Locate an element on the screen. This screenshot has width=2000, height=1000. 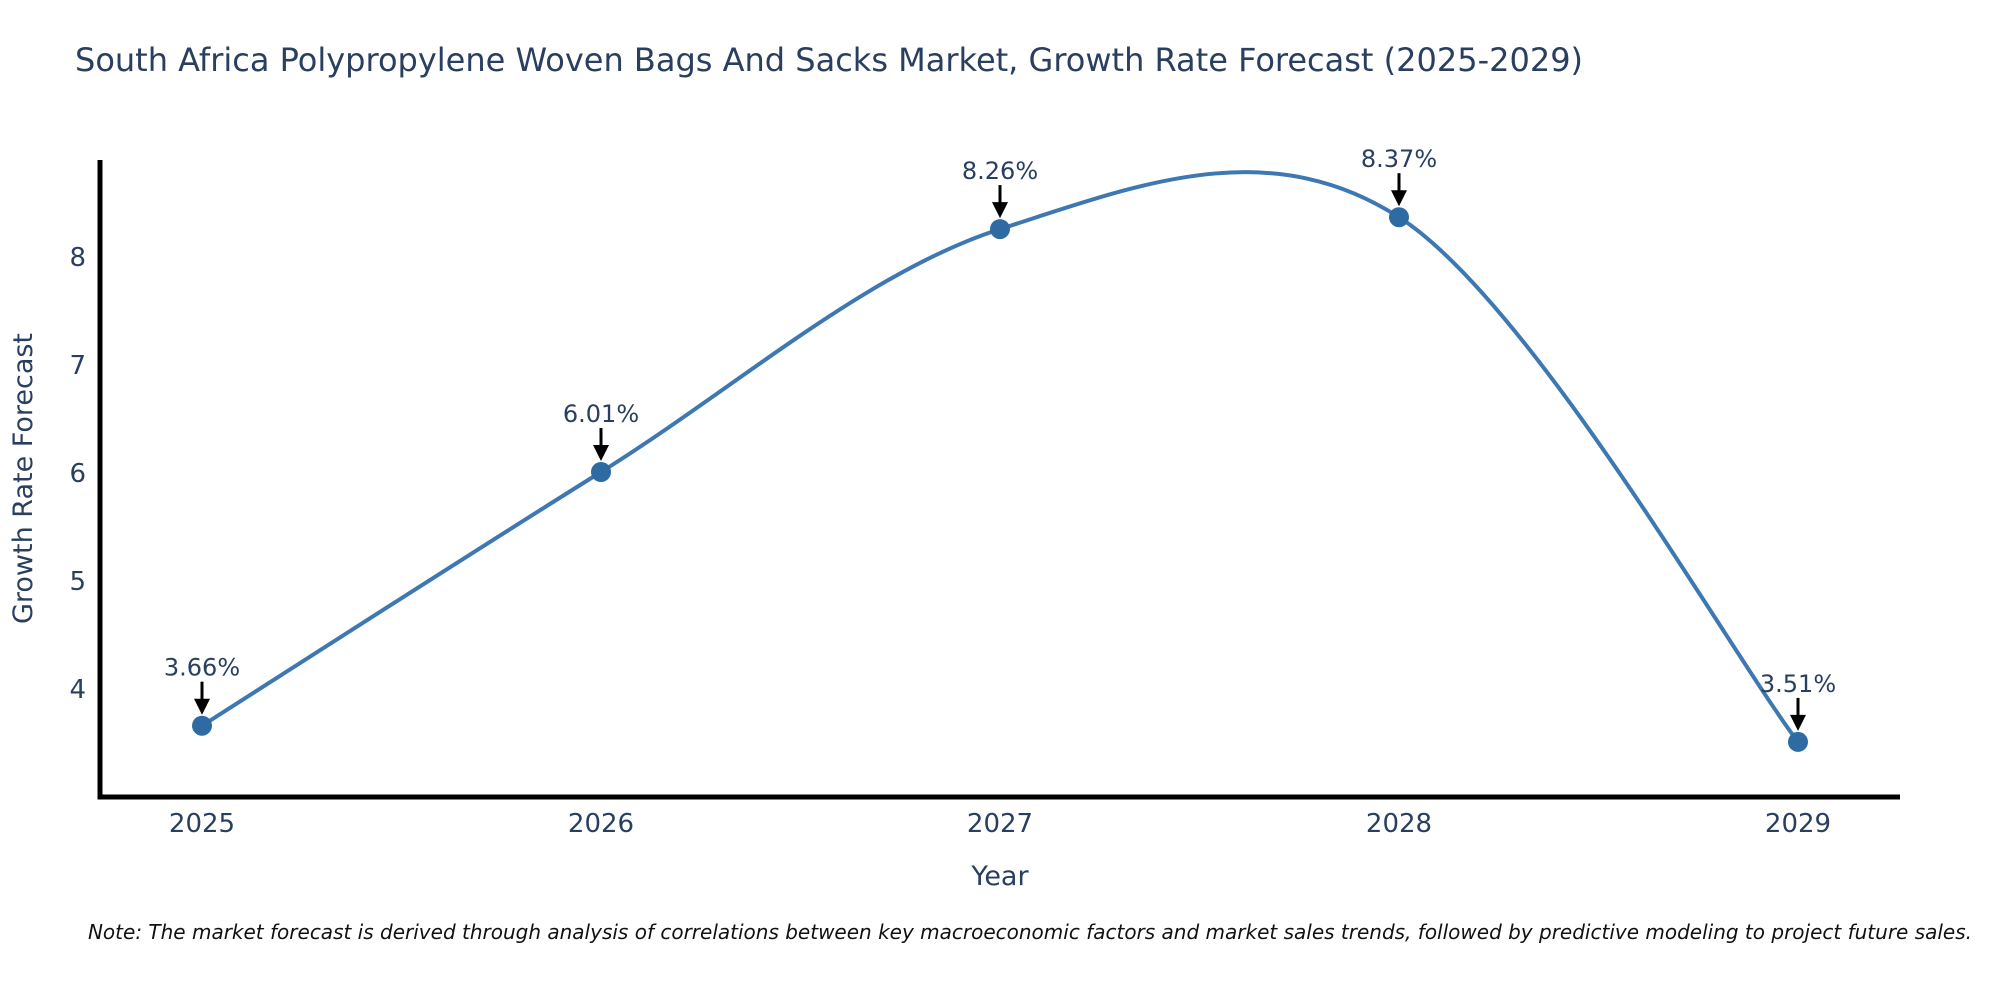
data-point-label: 3.66% is located at coordinates (202, 668).